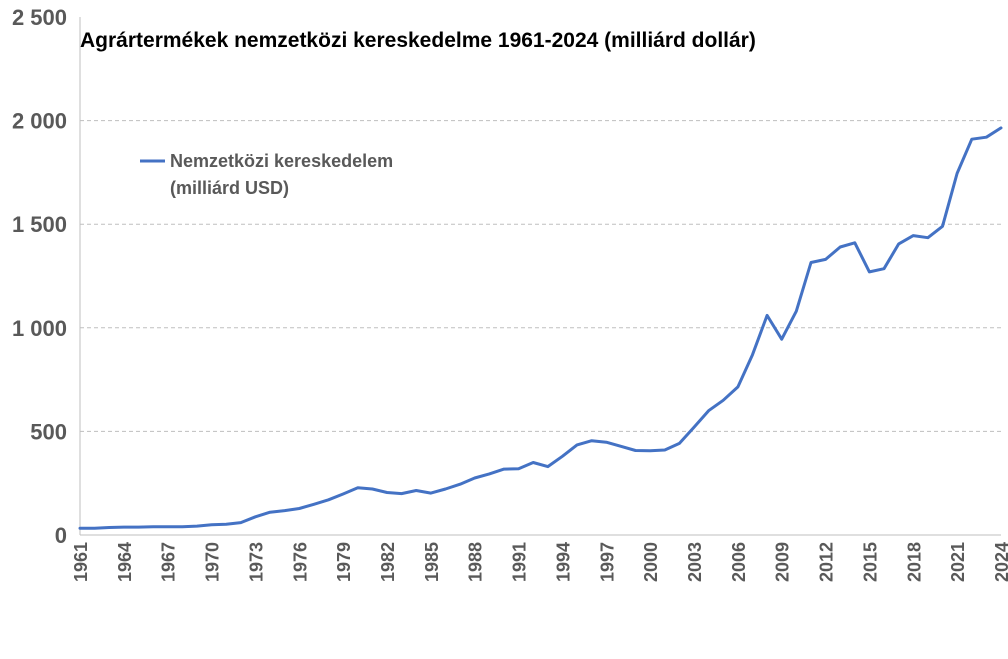  What do you see at coordinates (169, 562) in the screenshot?
I see `x-tick-label: 1967` at bounding box center [169, 562].